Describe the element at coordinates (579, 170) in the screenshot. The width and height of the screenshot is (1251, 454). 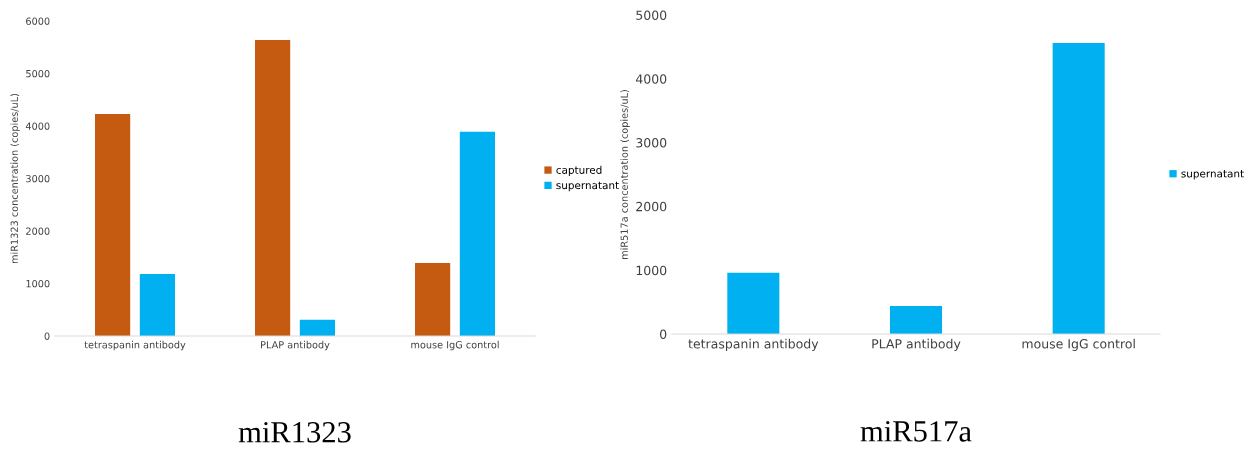
I see `legend-label: captured` at that location.